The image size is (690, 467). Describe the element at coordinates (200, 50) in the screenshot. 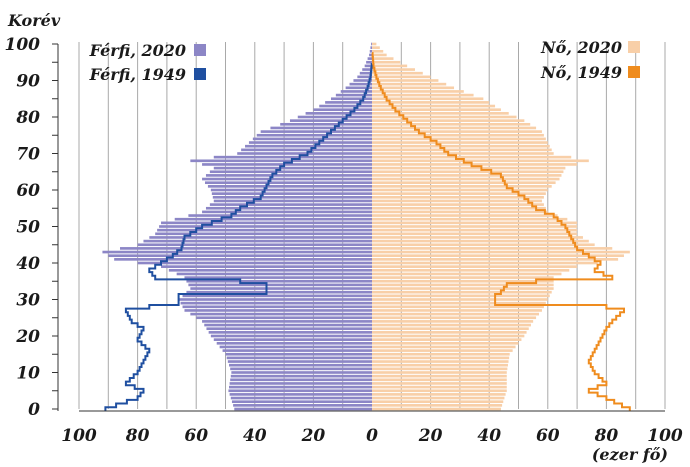

I see `legend-swatch-male-2020` at that location.